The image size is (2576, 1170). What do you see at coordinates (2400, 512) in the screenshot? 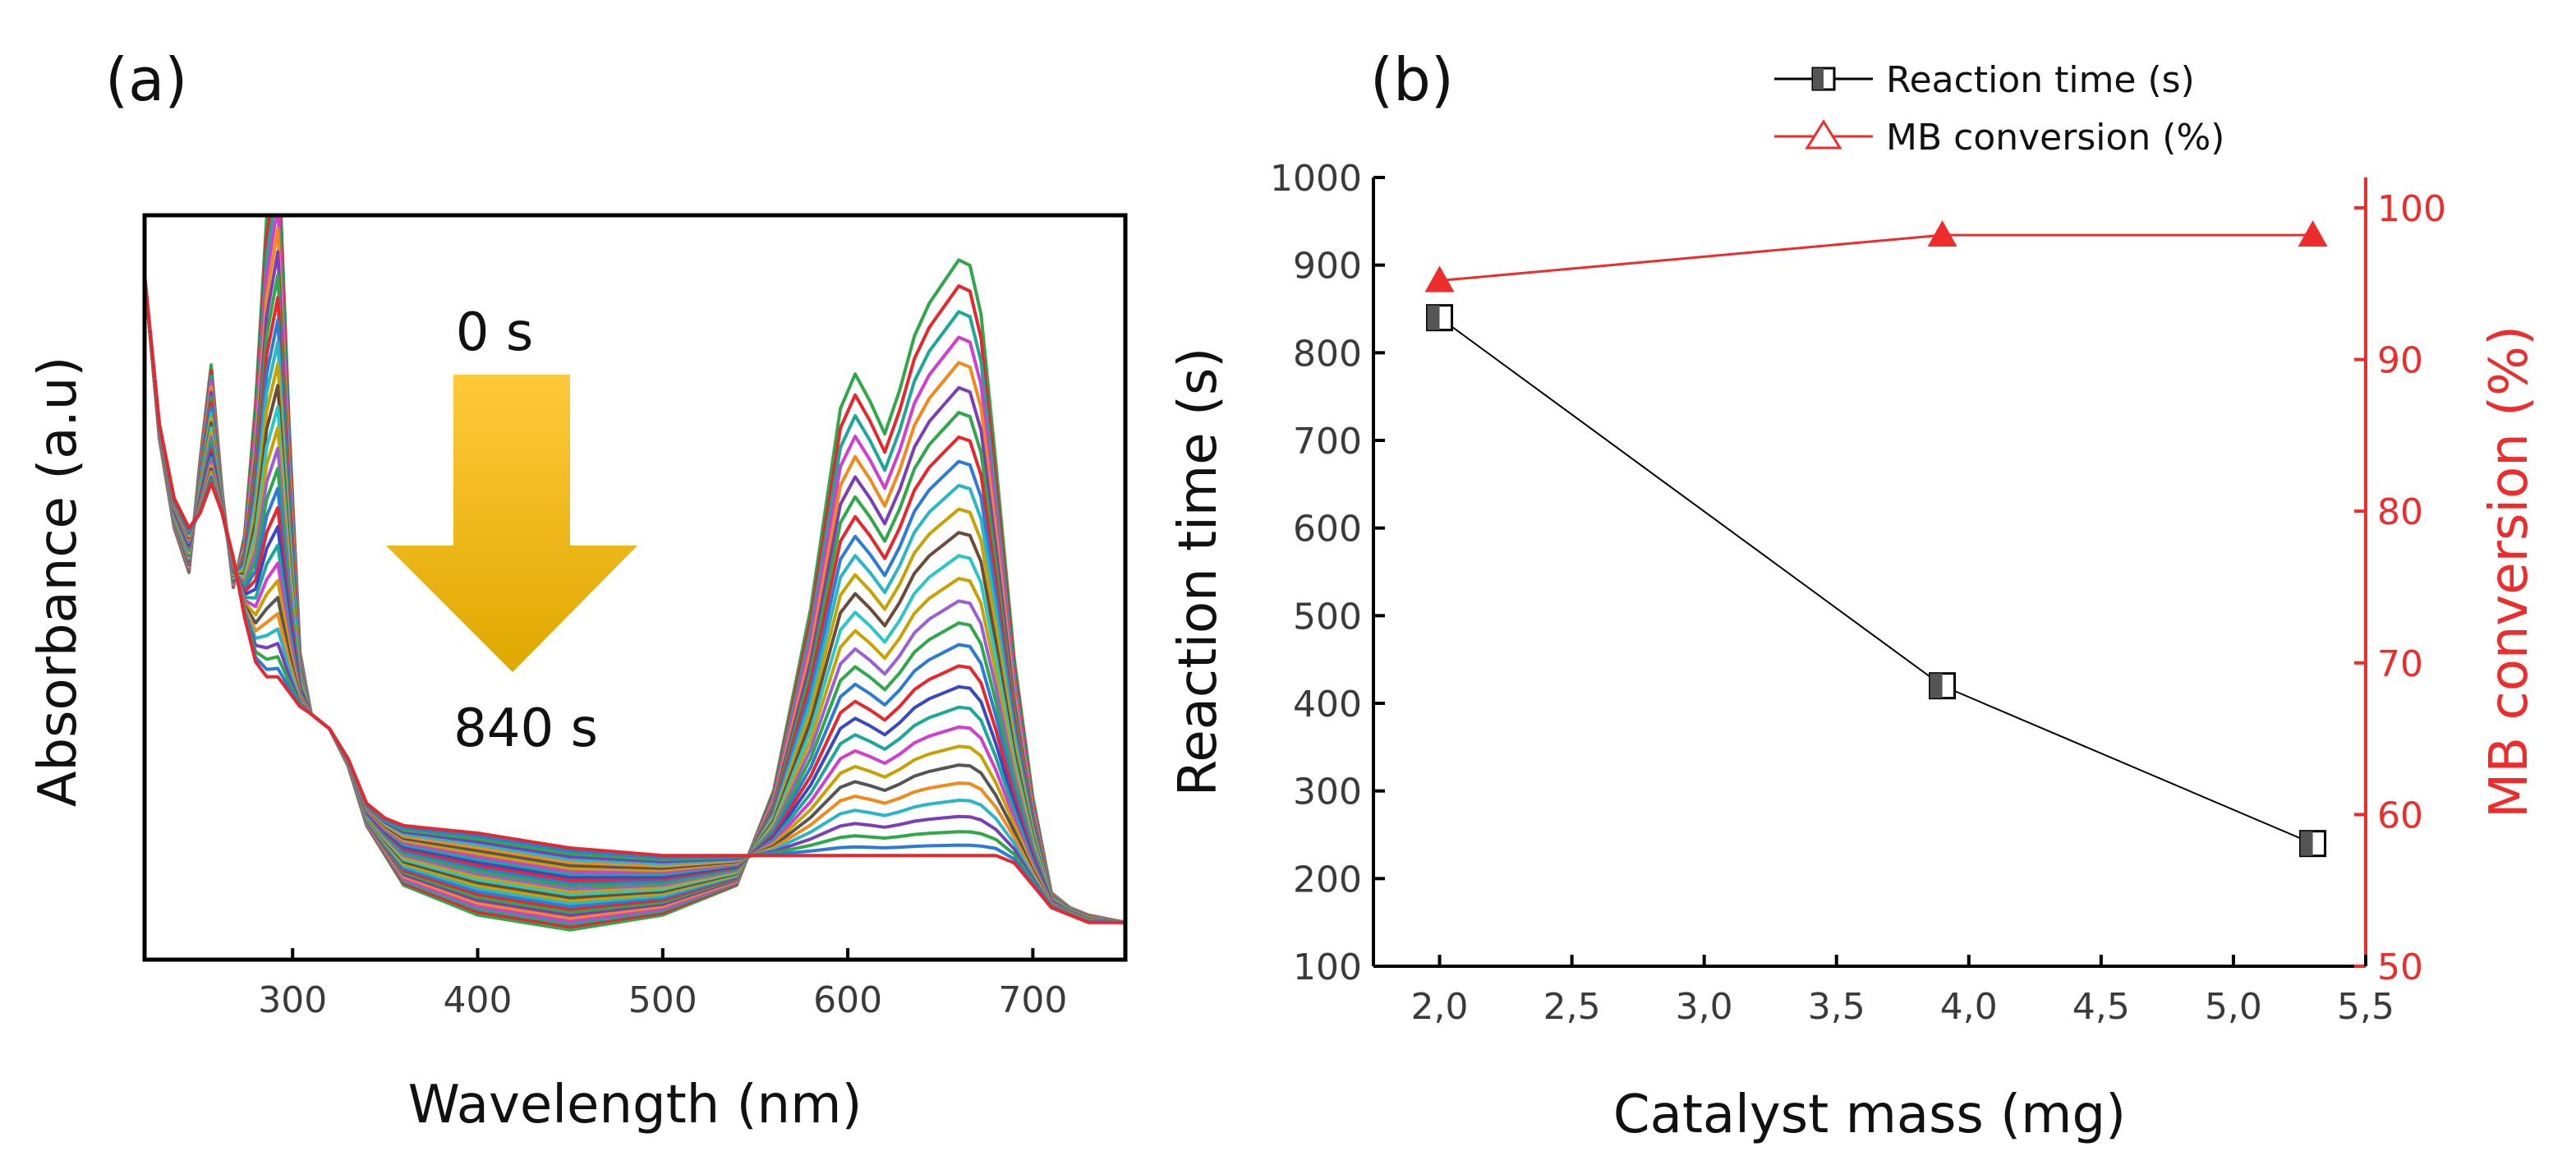
I see `right-tick-label: 80` at bounding box center [2400, 512].